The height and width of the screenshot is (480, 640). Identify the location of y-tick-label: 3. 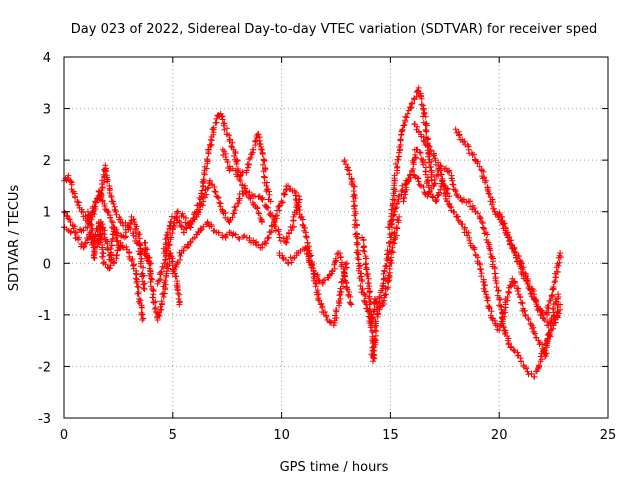
(47, 110).